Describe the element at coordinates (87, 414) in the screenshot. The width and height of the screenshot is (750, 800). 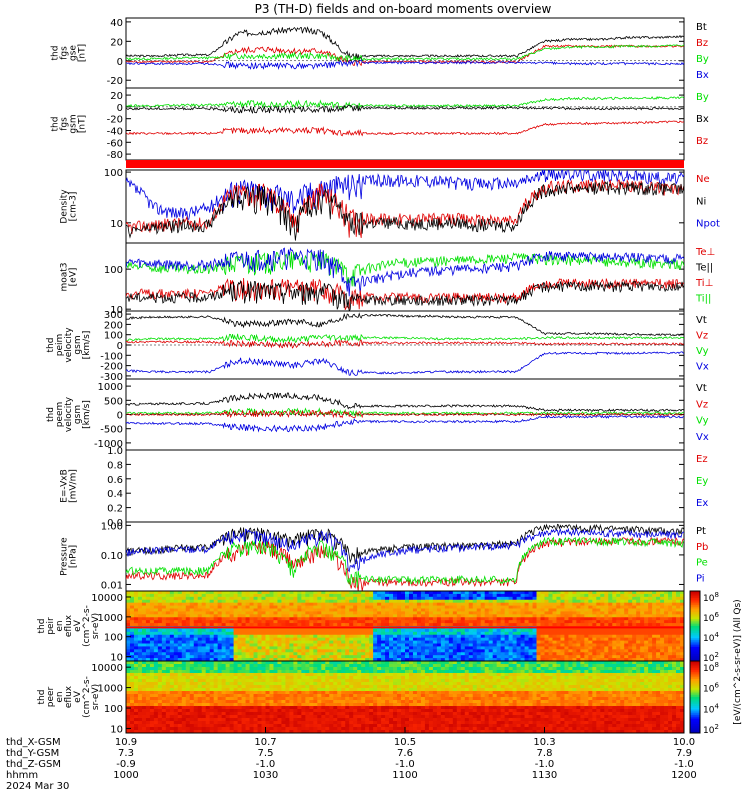
I see `ylabel-line: [km/s]` at that location.